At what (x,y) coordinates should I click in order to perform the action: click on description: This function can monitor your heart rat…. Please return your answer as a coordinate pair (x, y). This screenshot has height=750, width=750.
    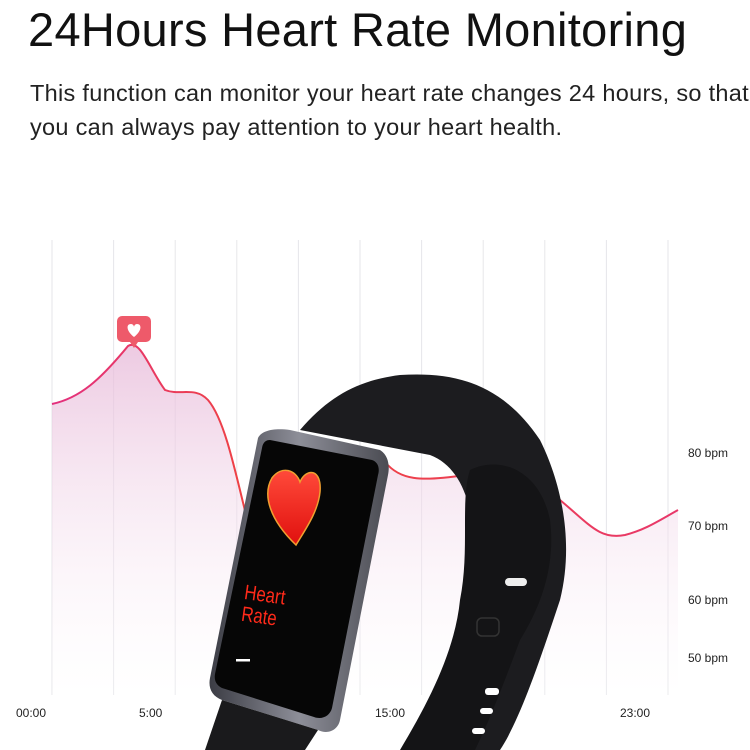
    Looking at the image, I should click on (389, 110).